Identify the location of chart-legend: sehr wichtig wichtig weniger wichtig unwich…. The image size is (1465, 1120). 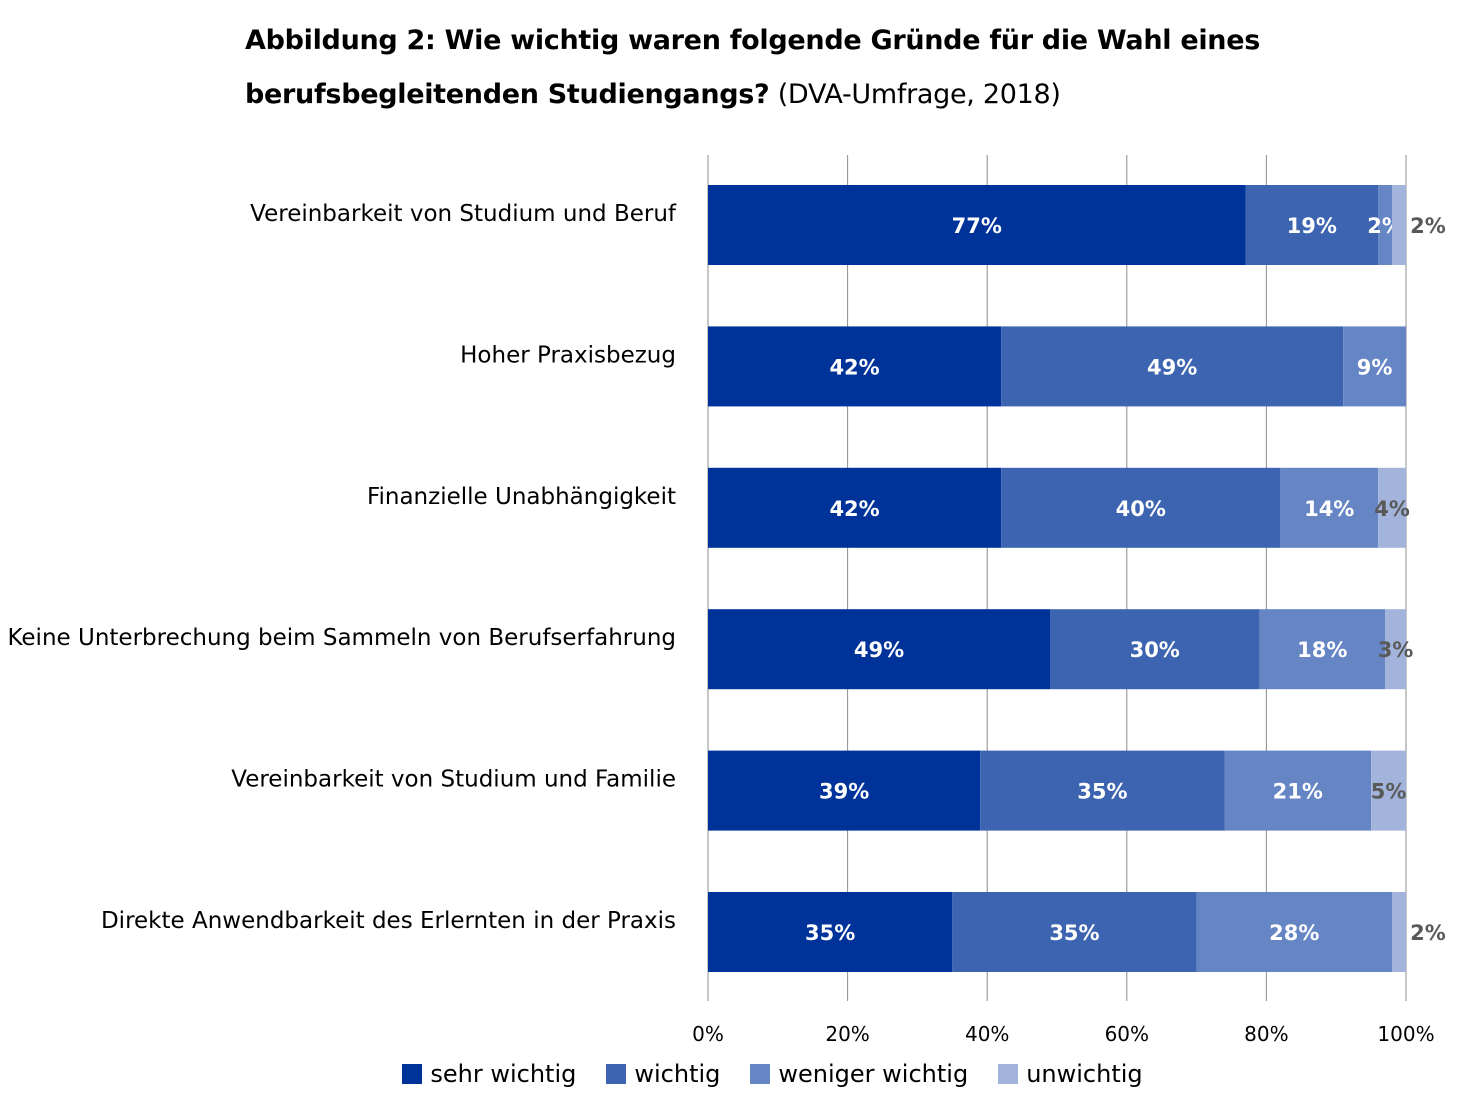
(732, 1074).